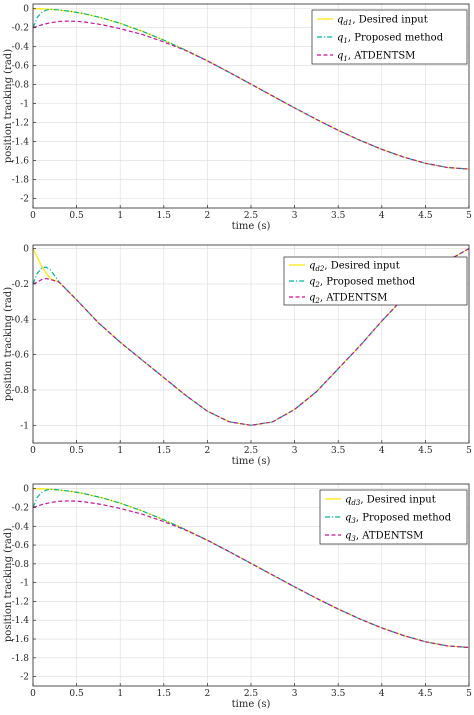 This screenshot has width=474, height=715. What do you see at coordinates (398, 519) in the screenshot?
I see `legend-entry-label: q3, Proposed method` at bounding box center [398, 519].